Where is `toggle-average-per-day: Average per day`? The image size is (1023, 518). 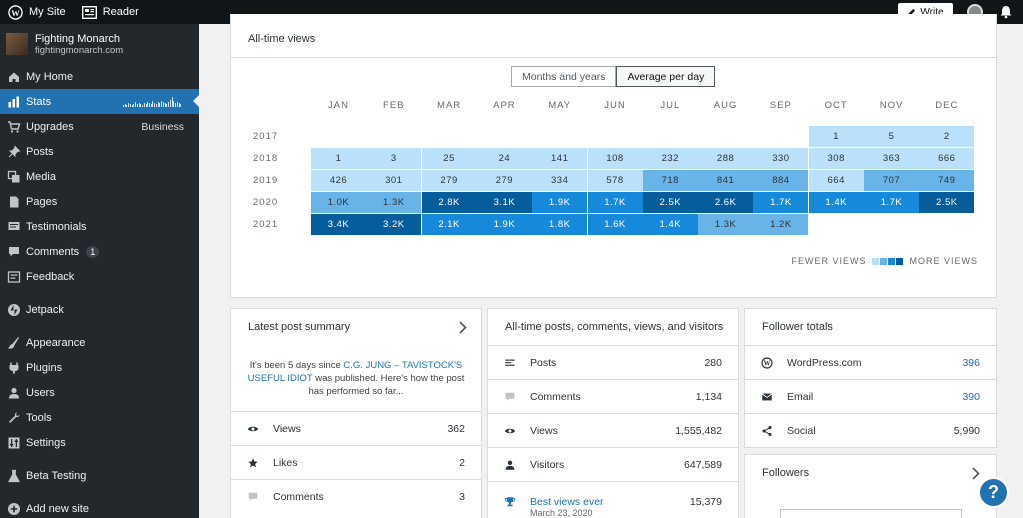 toggle-average-per-day: Average per day is located at coordinates (666, 76).